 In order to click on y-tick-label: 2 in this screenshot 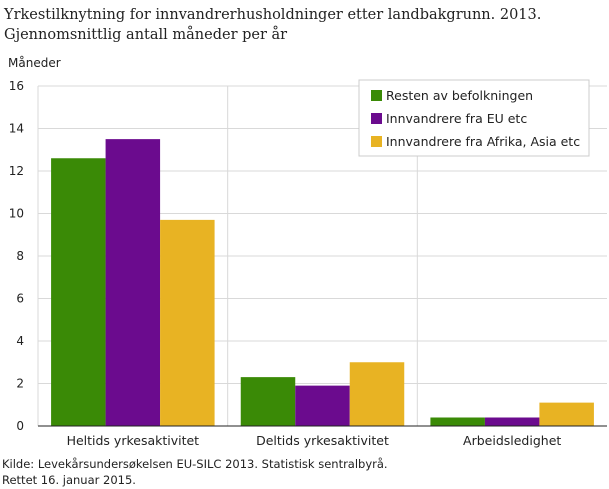, I will do `click(20, 384)`.